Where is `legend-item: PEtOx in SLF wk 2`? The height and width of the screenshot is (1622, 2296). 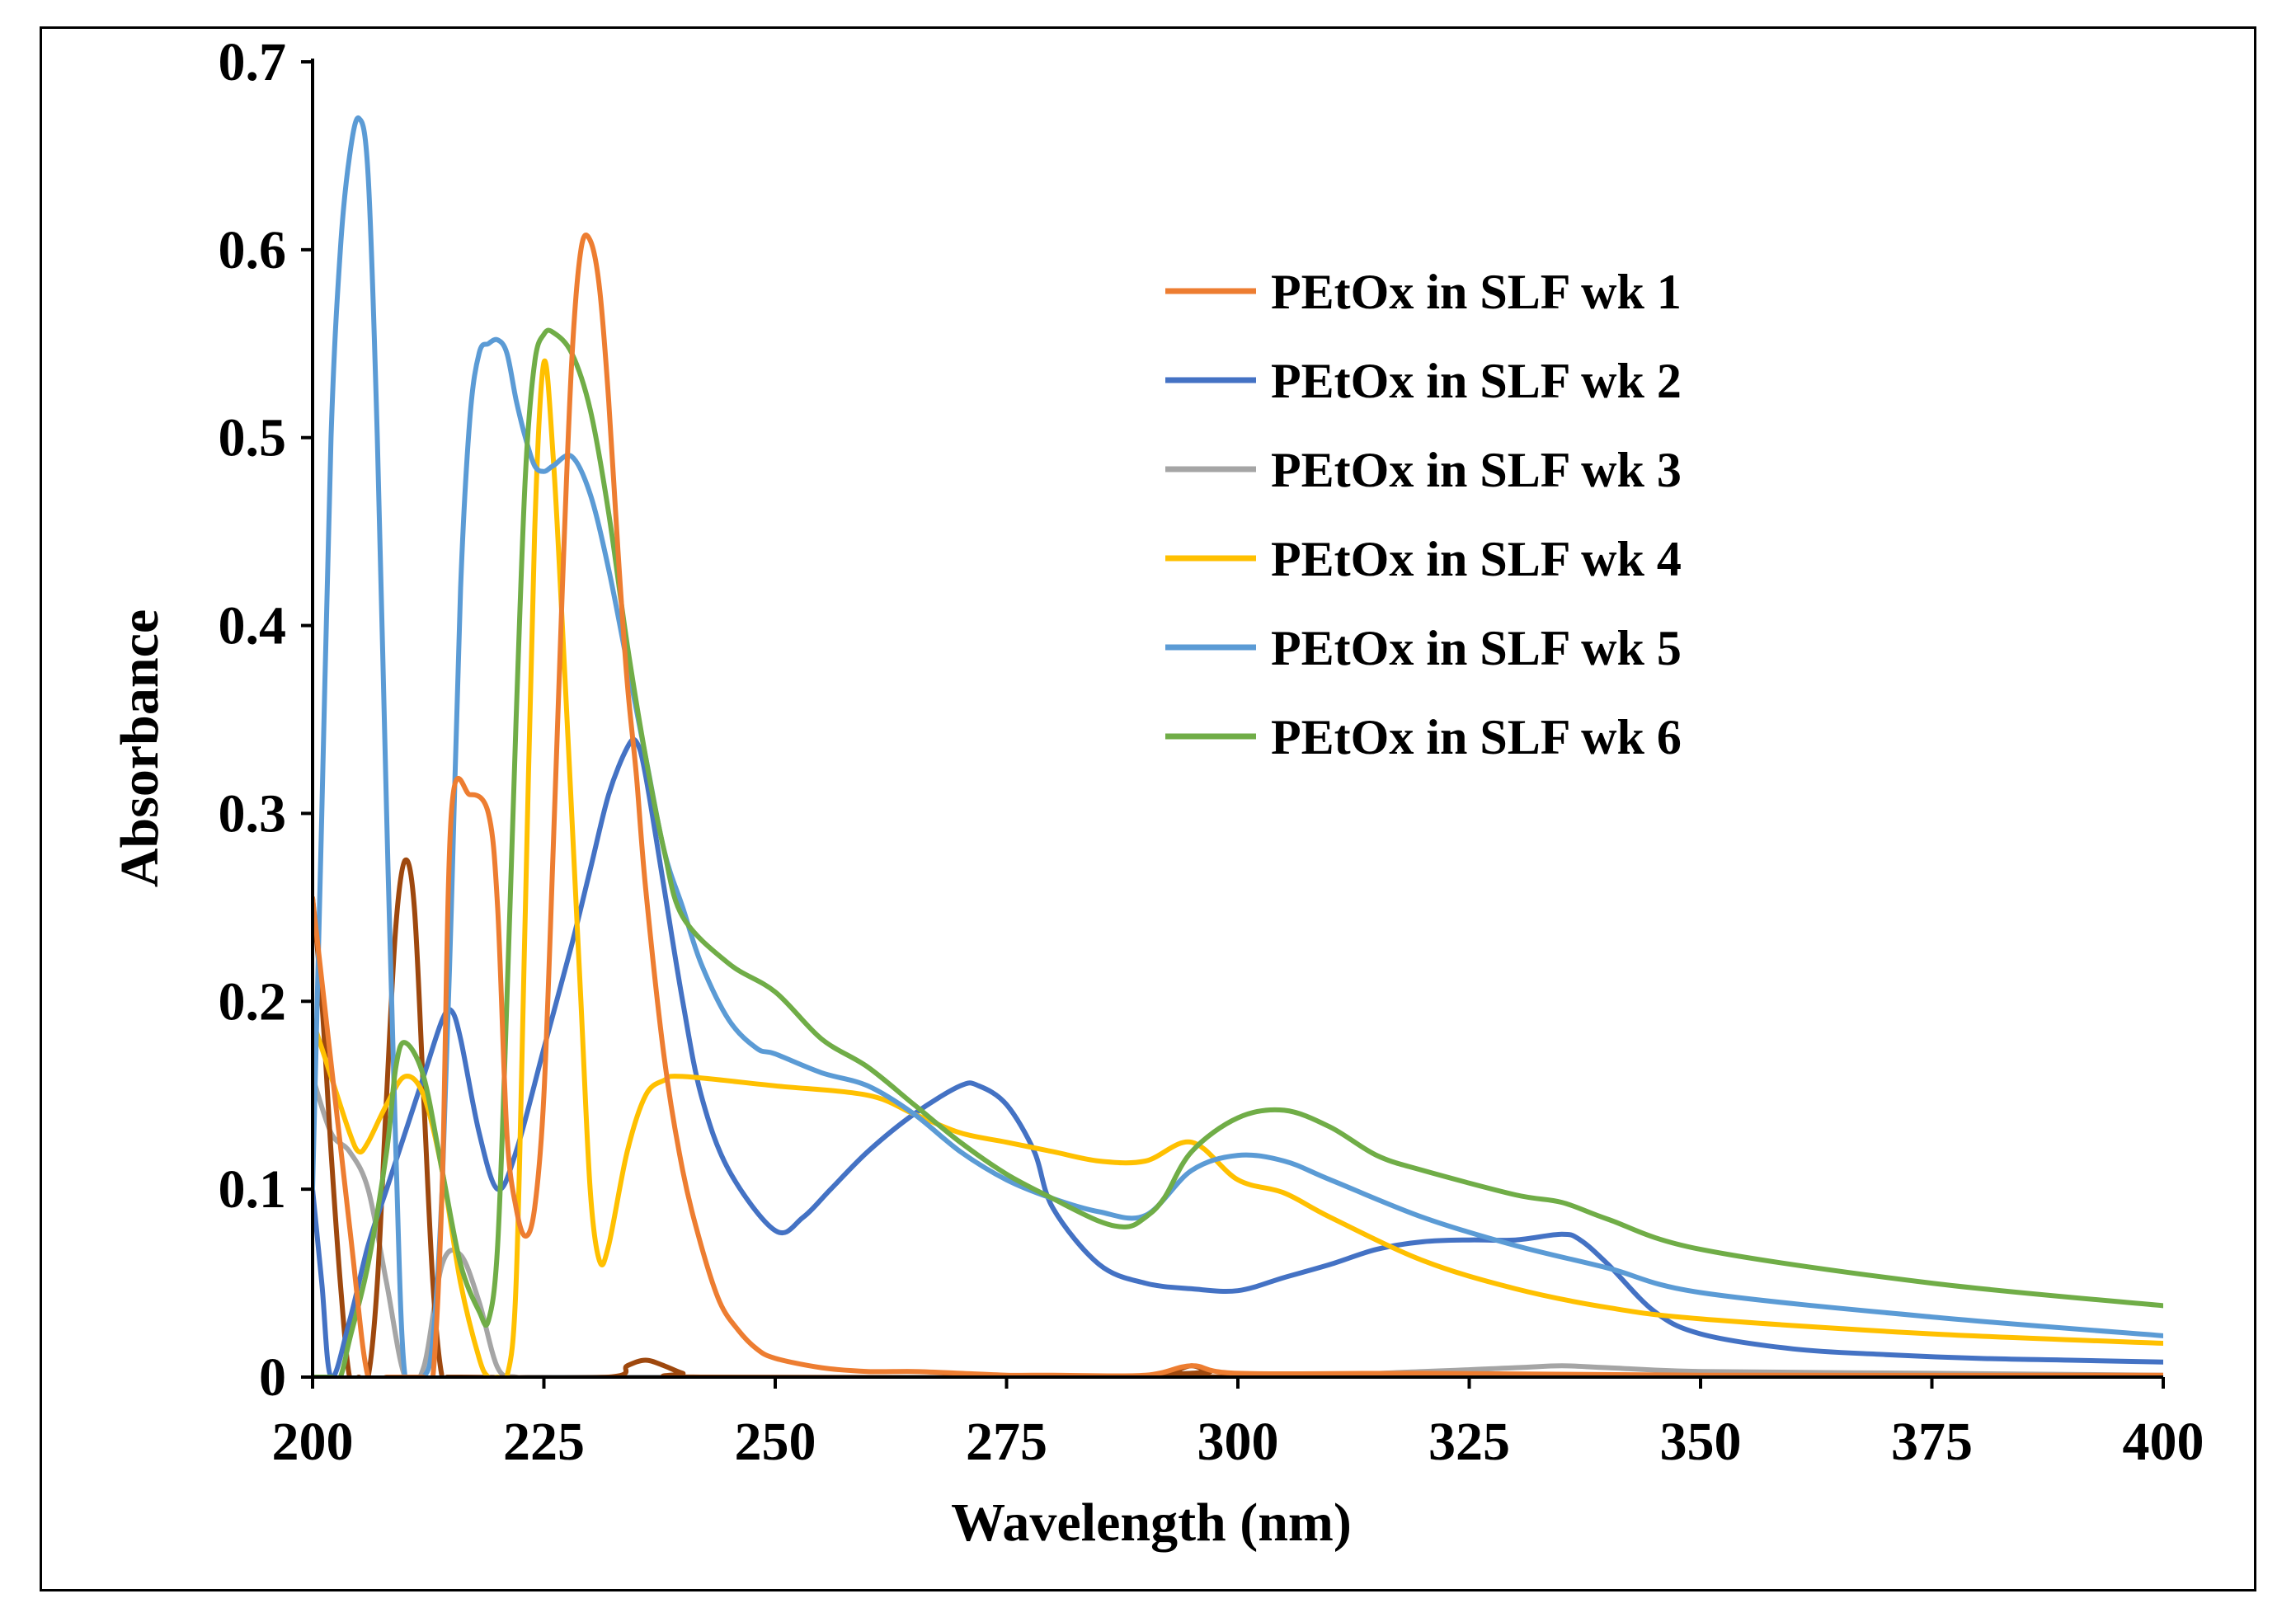 legend-item: PEtOx in SLF wk 2 is located at coordinates (1423, 381).